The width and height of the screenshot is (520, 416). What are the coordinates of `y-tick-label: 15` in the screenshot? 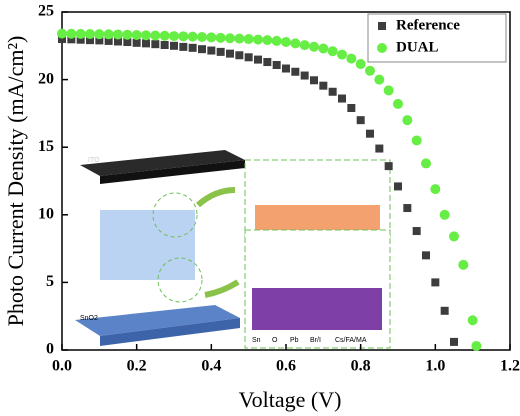 It's located at (46, 146).